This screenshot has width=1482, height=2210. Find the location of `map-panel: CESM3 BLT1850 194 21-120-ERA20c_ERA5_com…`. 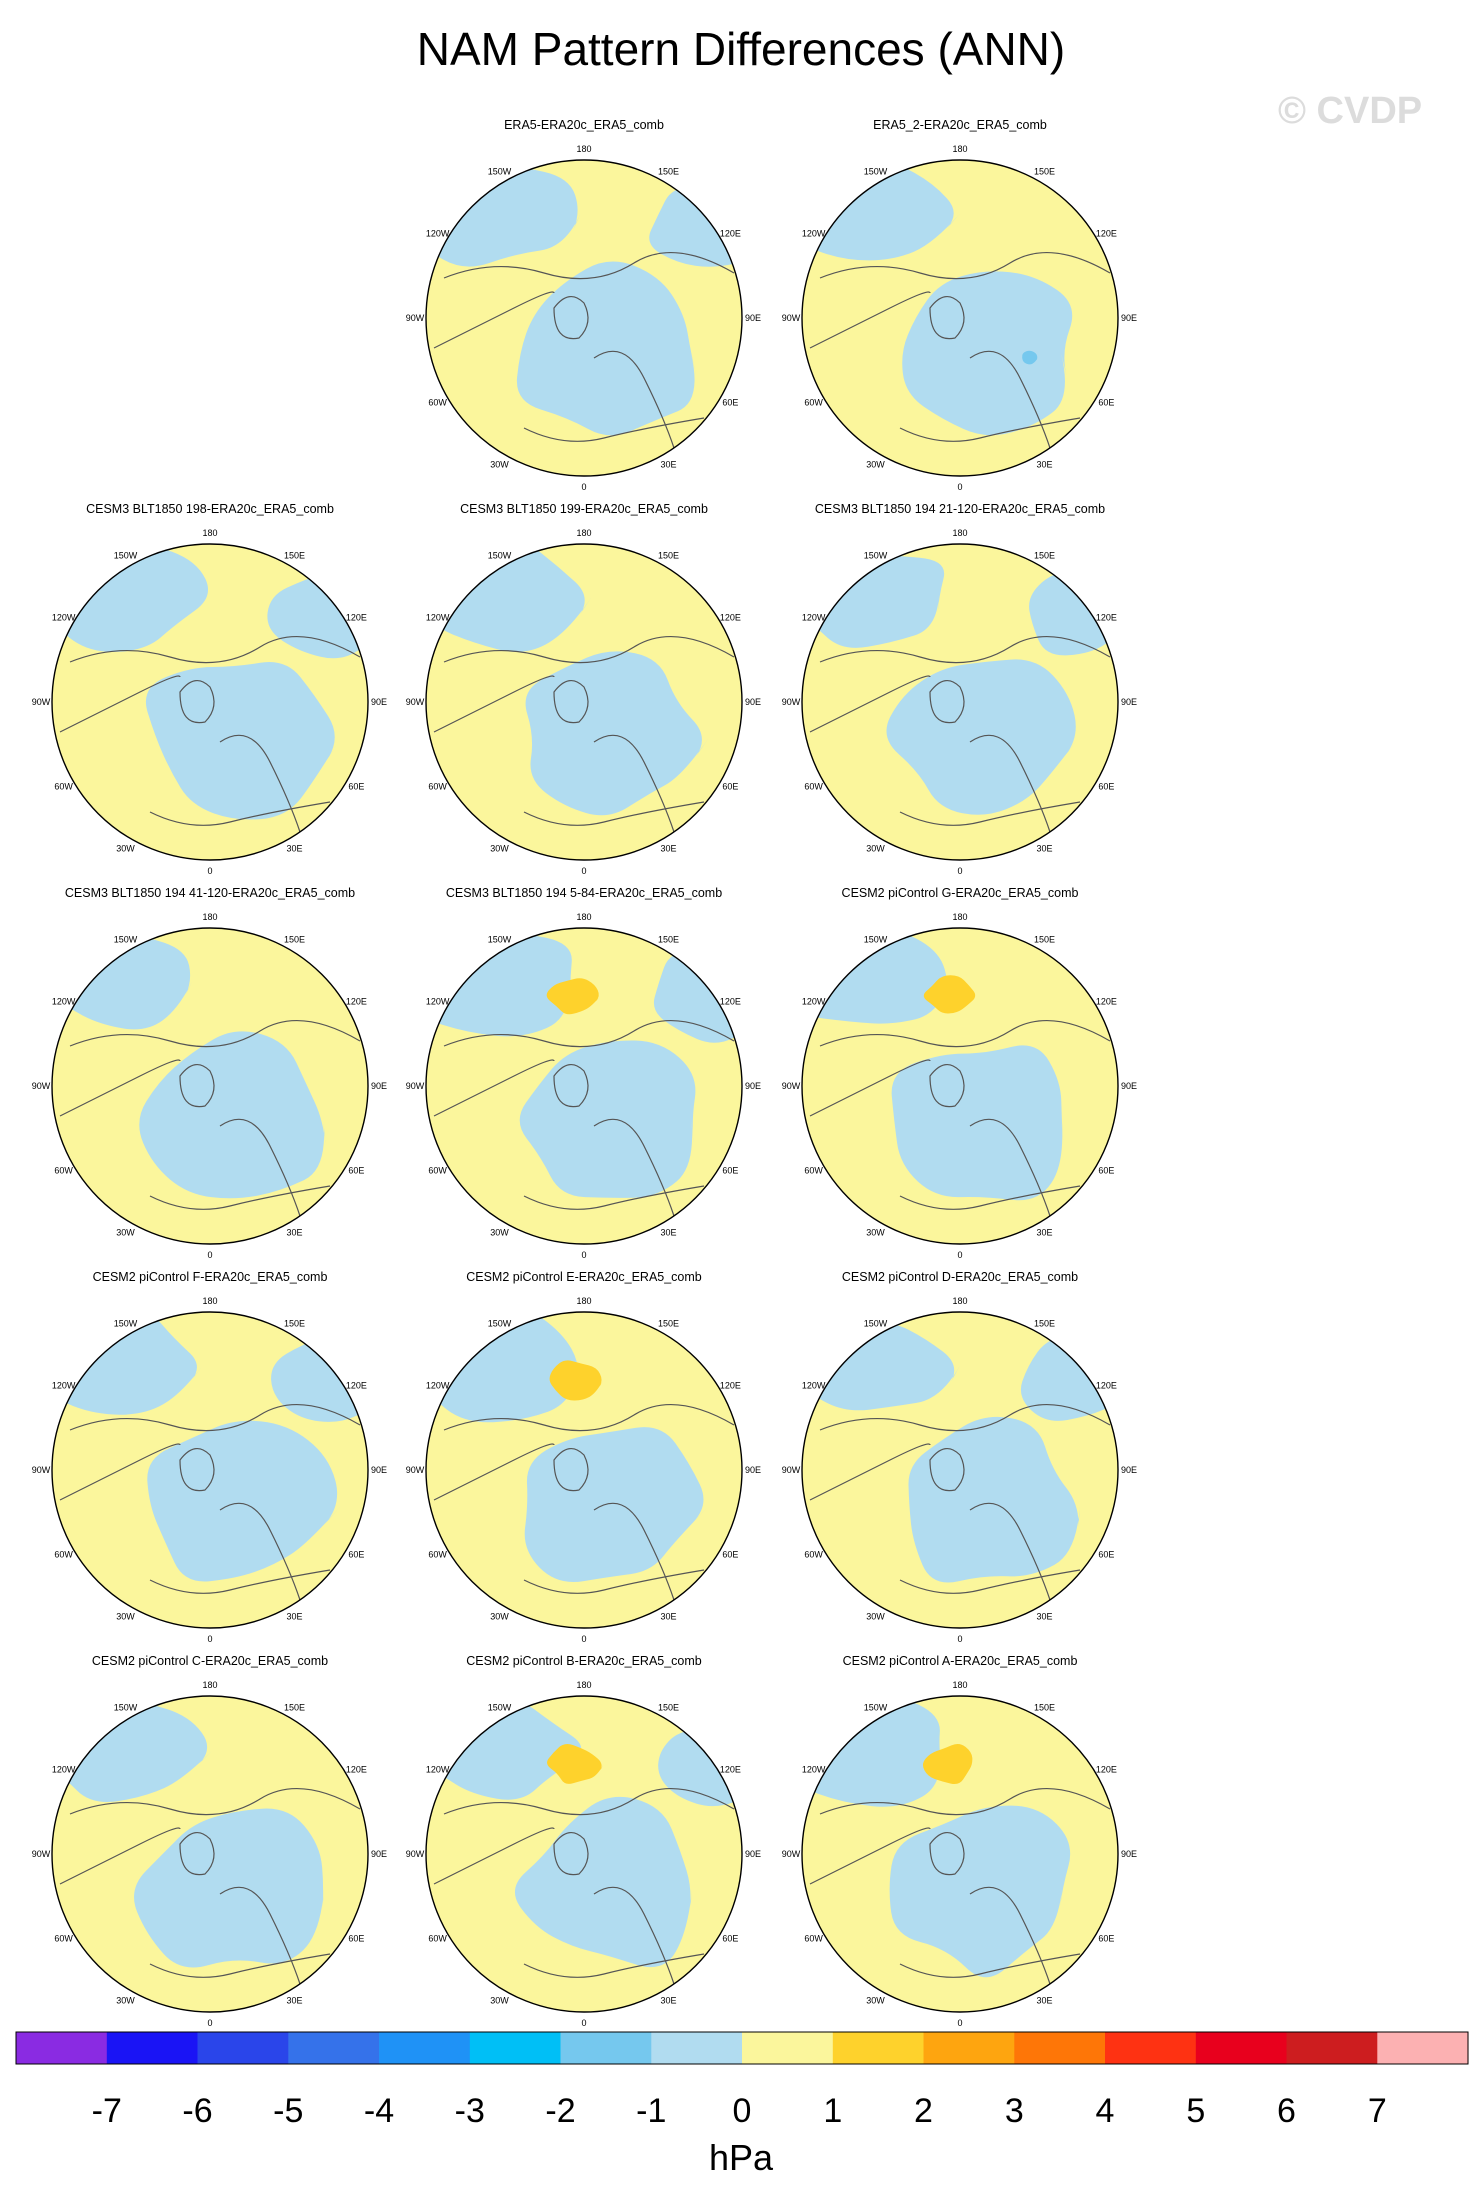

map-panel: CESM3 BLT1850 194 21-120-ERA20c_ERA5_com… is located at coordinates (960, 692).